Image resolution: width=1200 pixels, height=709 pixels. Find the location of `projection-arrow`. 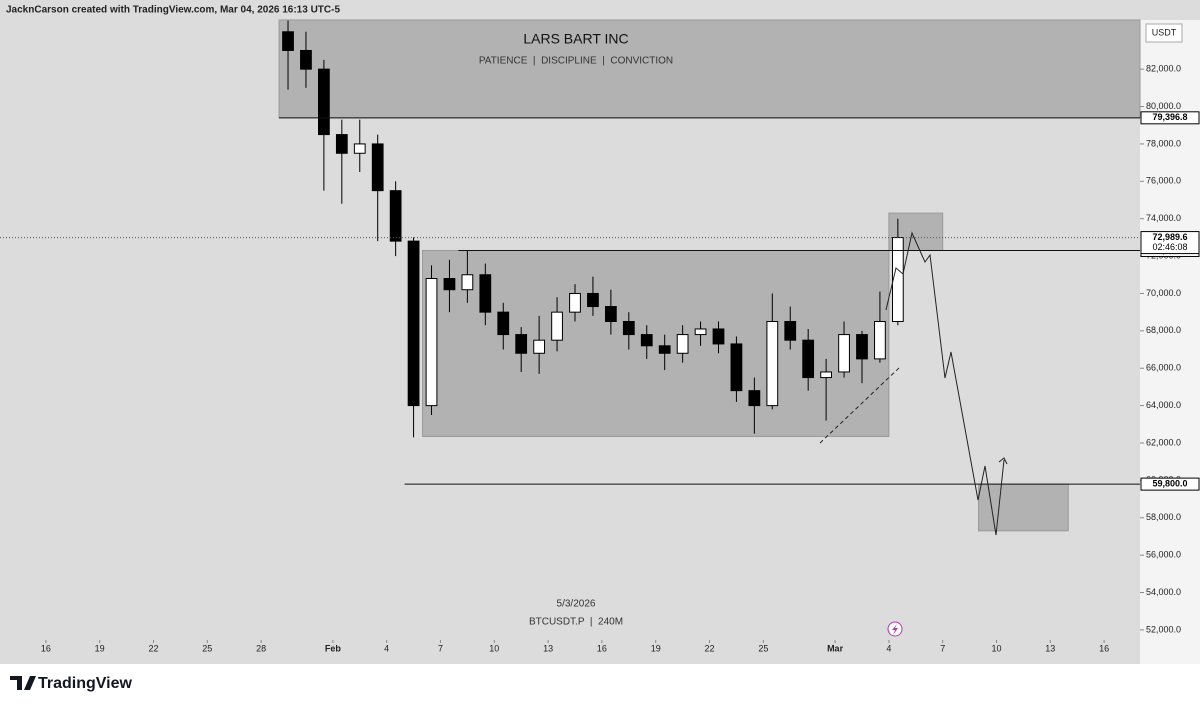

projection-arrow is located at coordinates (1003, 461).